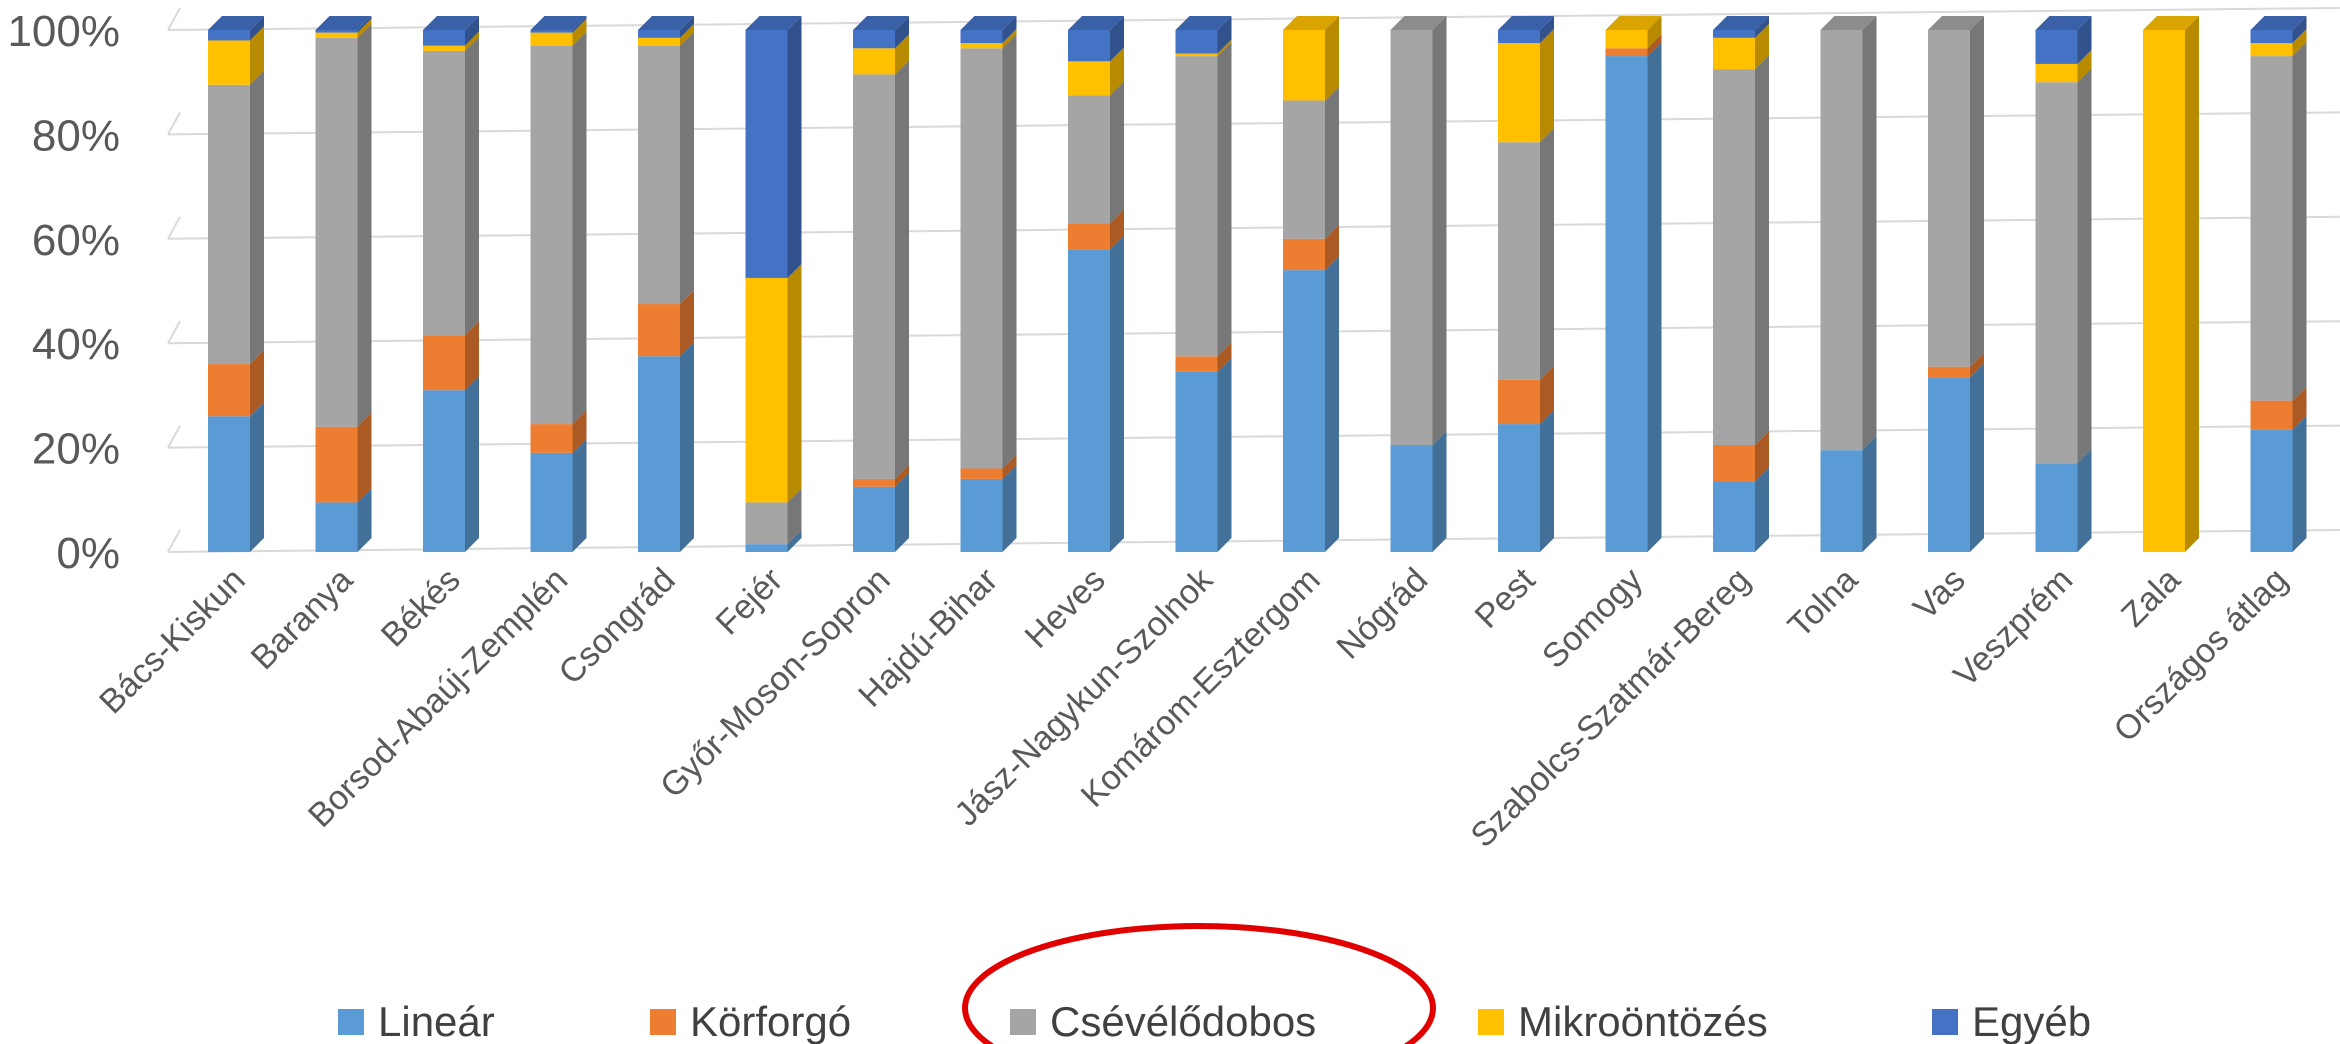 This screenshot has height=1044, width=2340. What do you see at coordinates (617, 626) in the screenshot?
I see `x-tick-label: Csongrád` at bounding box center [617, 626].